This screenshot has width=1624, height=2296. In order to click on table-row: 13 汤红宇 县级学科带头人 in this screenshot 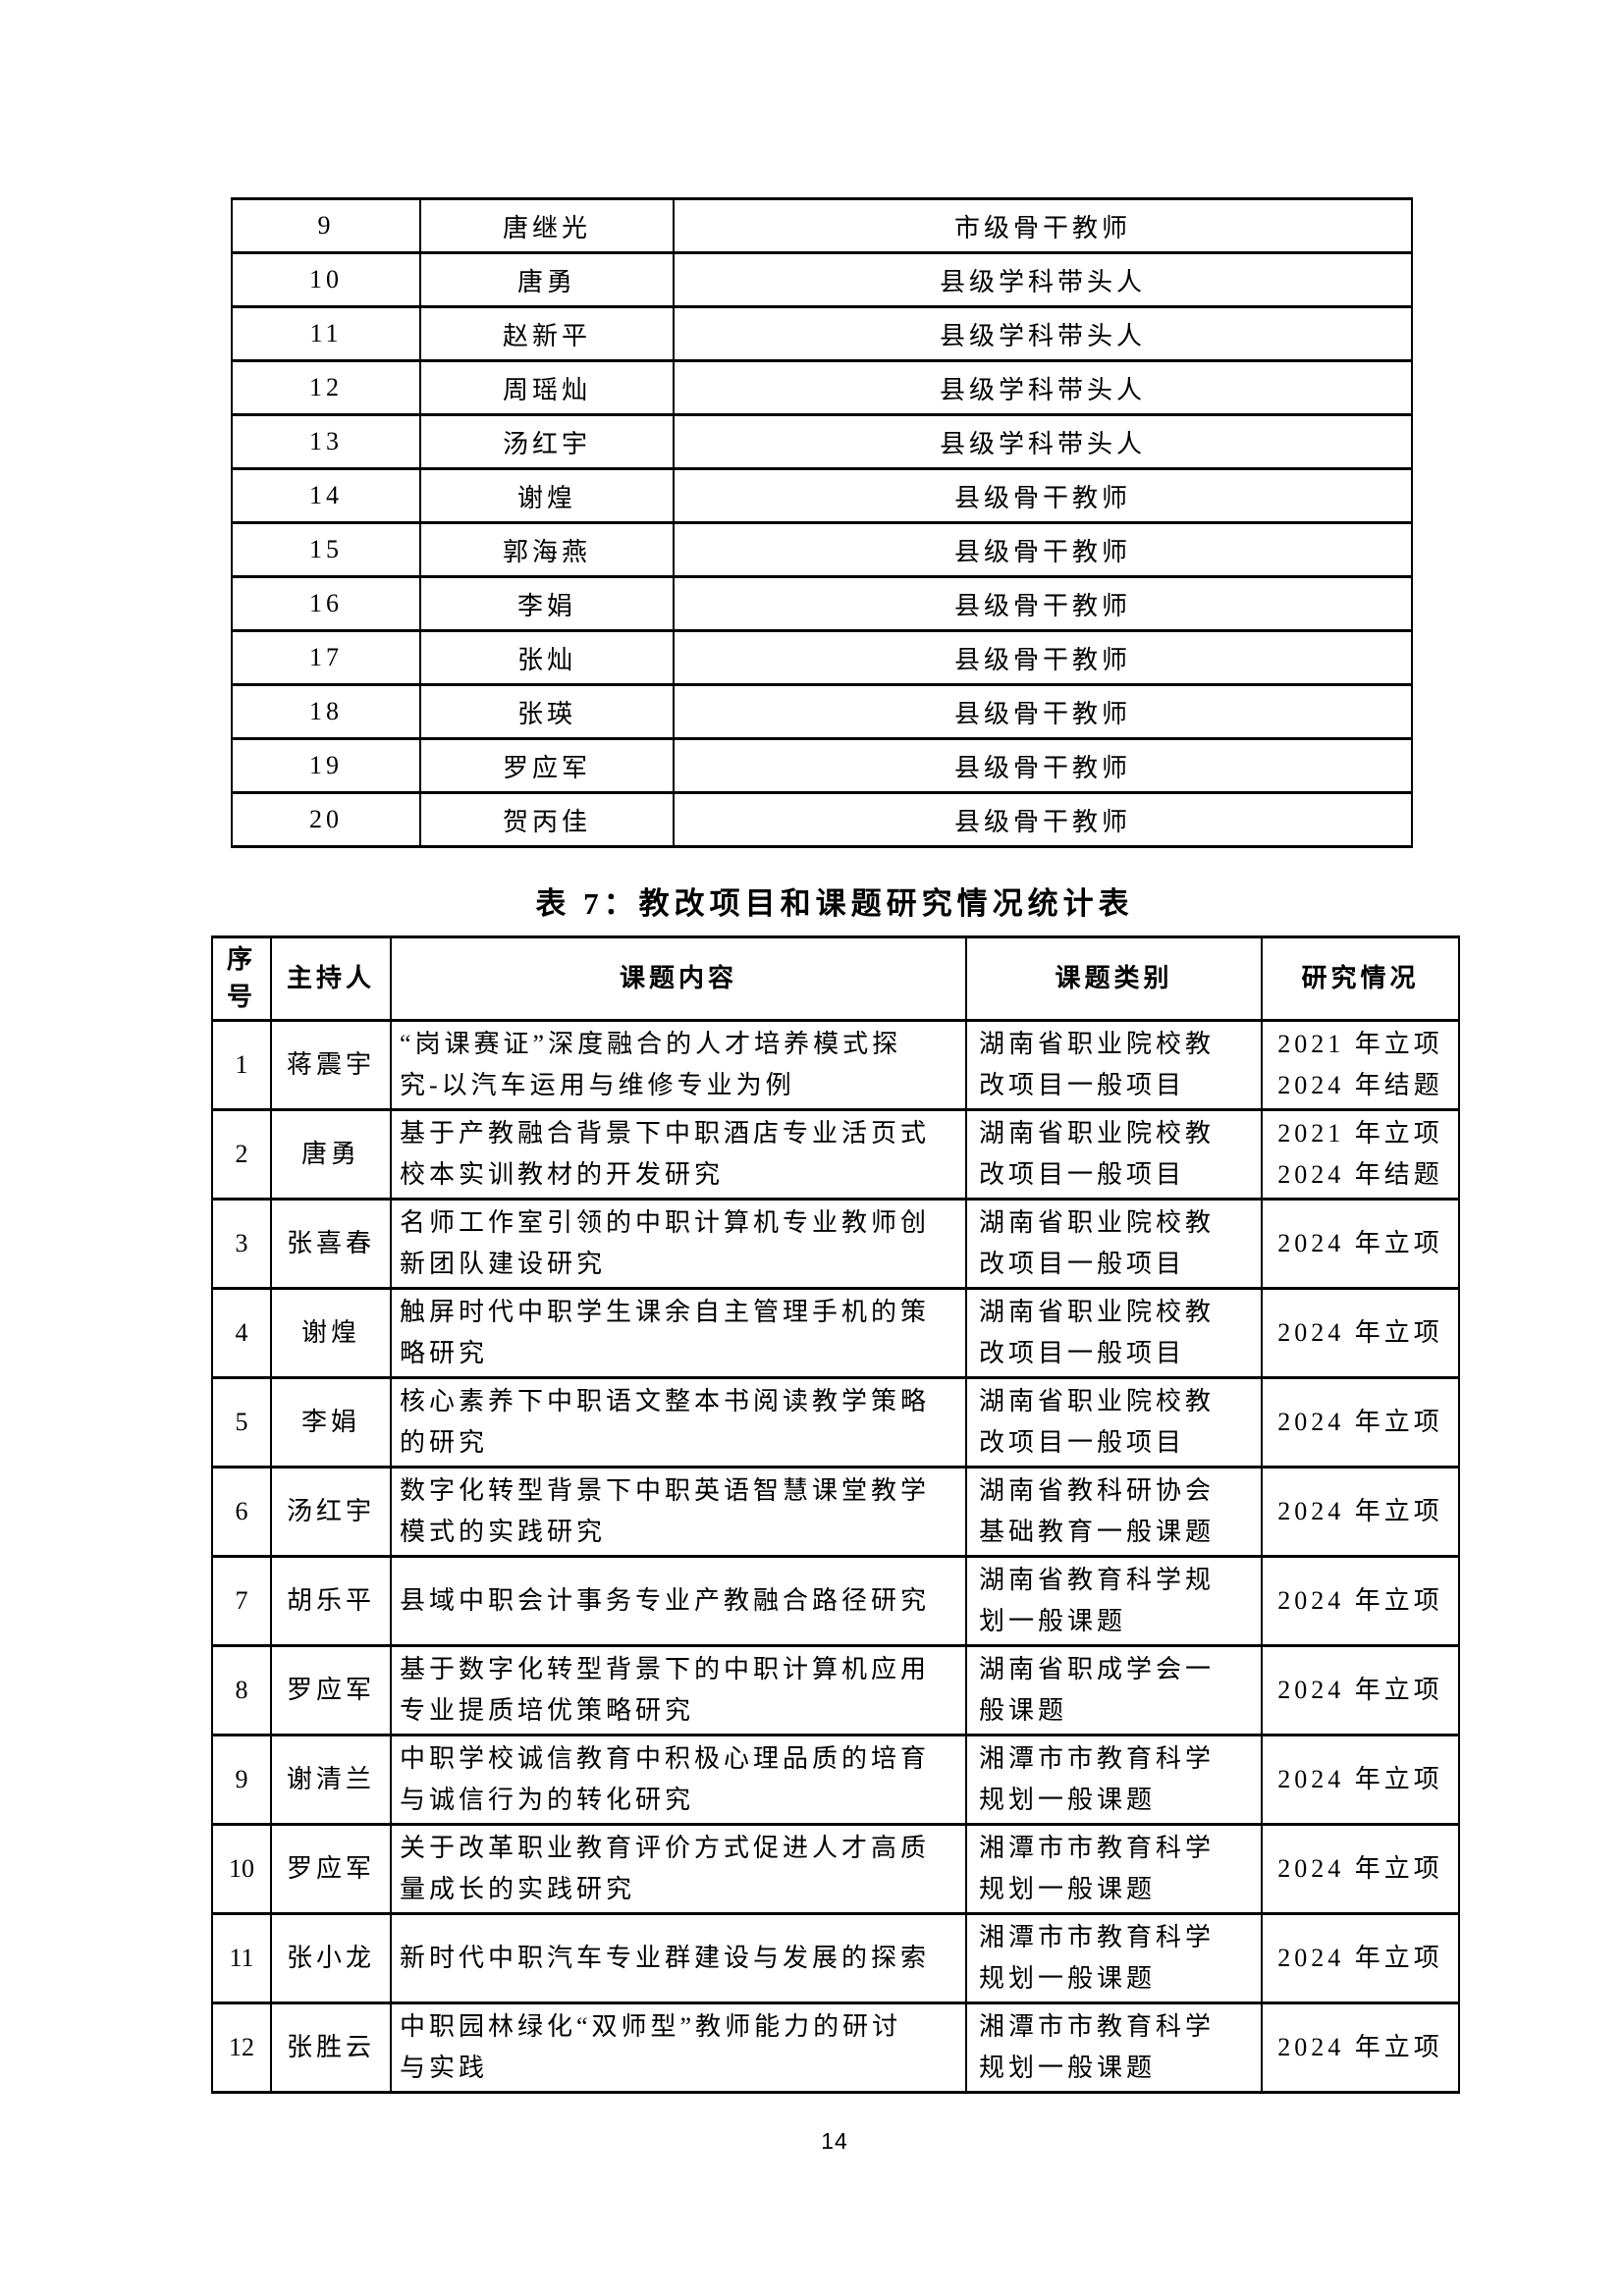, I will do `click(822, 441)`.